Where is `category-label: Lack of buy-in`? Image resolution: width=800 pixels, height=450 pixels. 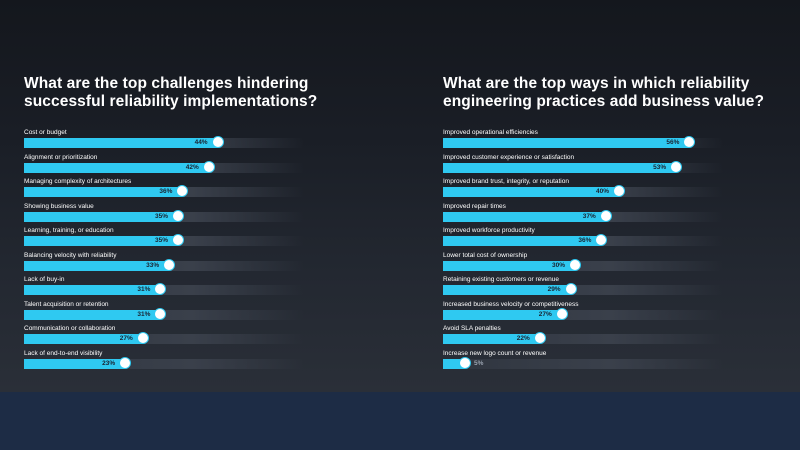
category-label: Lack of buy-in is located at coordinates (44, 279).